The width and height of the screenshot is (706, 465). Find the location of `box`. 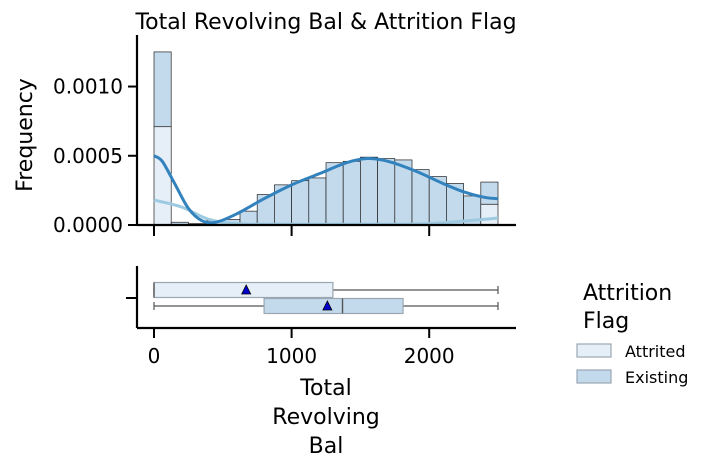

box is located at coordinates (333, 306).